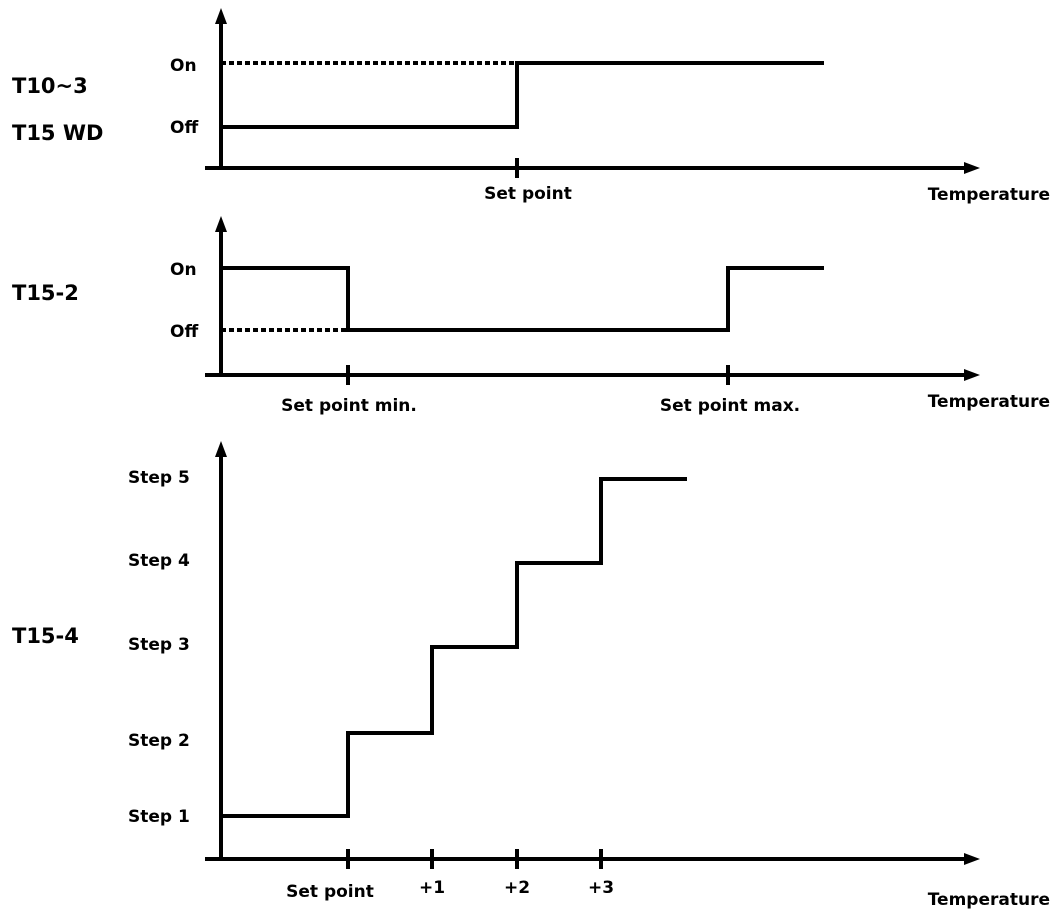 This screenshot has width=1053, height=911. What do you see at coordinates (50, 86) in the screenshot?
I see `device-label-t10-3: T10~3` at bounding box center [50, 86].